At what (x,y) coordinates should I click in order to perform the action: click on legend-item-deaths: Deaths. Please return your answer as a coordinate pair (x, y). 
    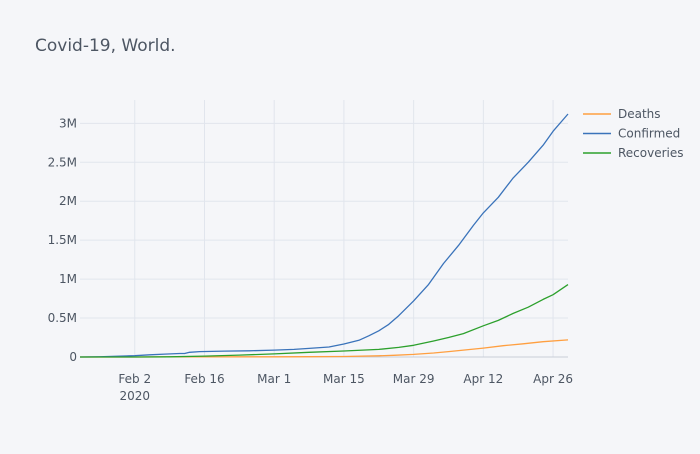
    Looking at the image, I should click on (622, 114).